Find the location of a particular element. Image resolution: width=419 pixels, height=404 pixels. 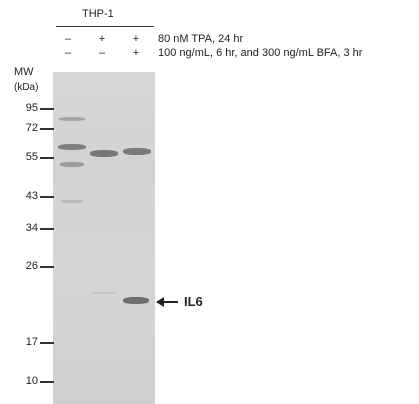

mw-marker-label: 26 is located at coordinates (31, 266).